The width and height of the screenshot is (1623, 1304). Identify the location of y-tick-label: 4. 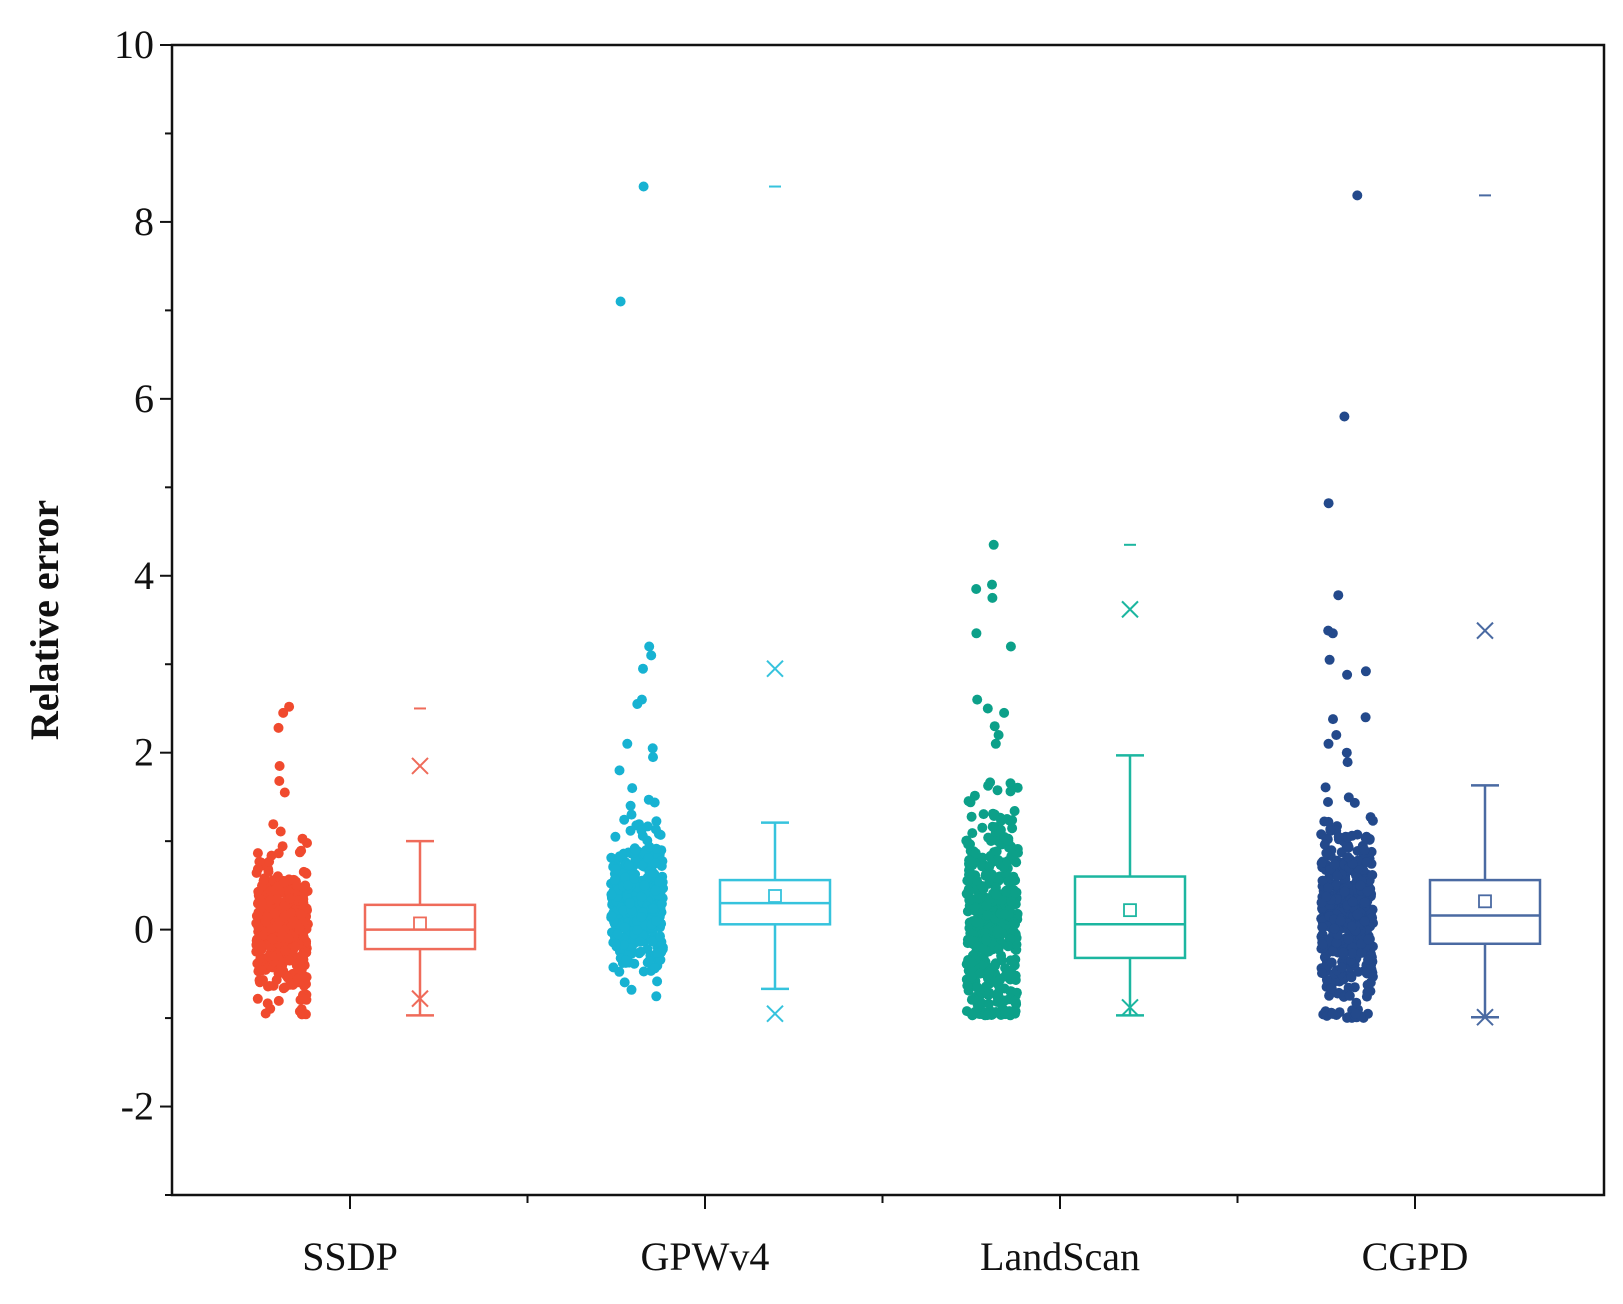
(144, 575).